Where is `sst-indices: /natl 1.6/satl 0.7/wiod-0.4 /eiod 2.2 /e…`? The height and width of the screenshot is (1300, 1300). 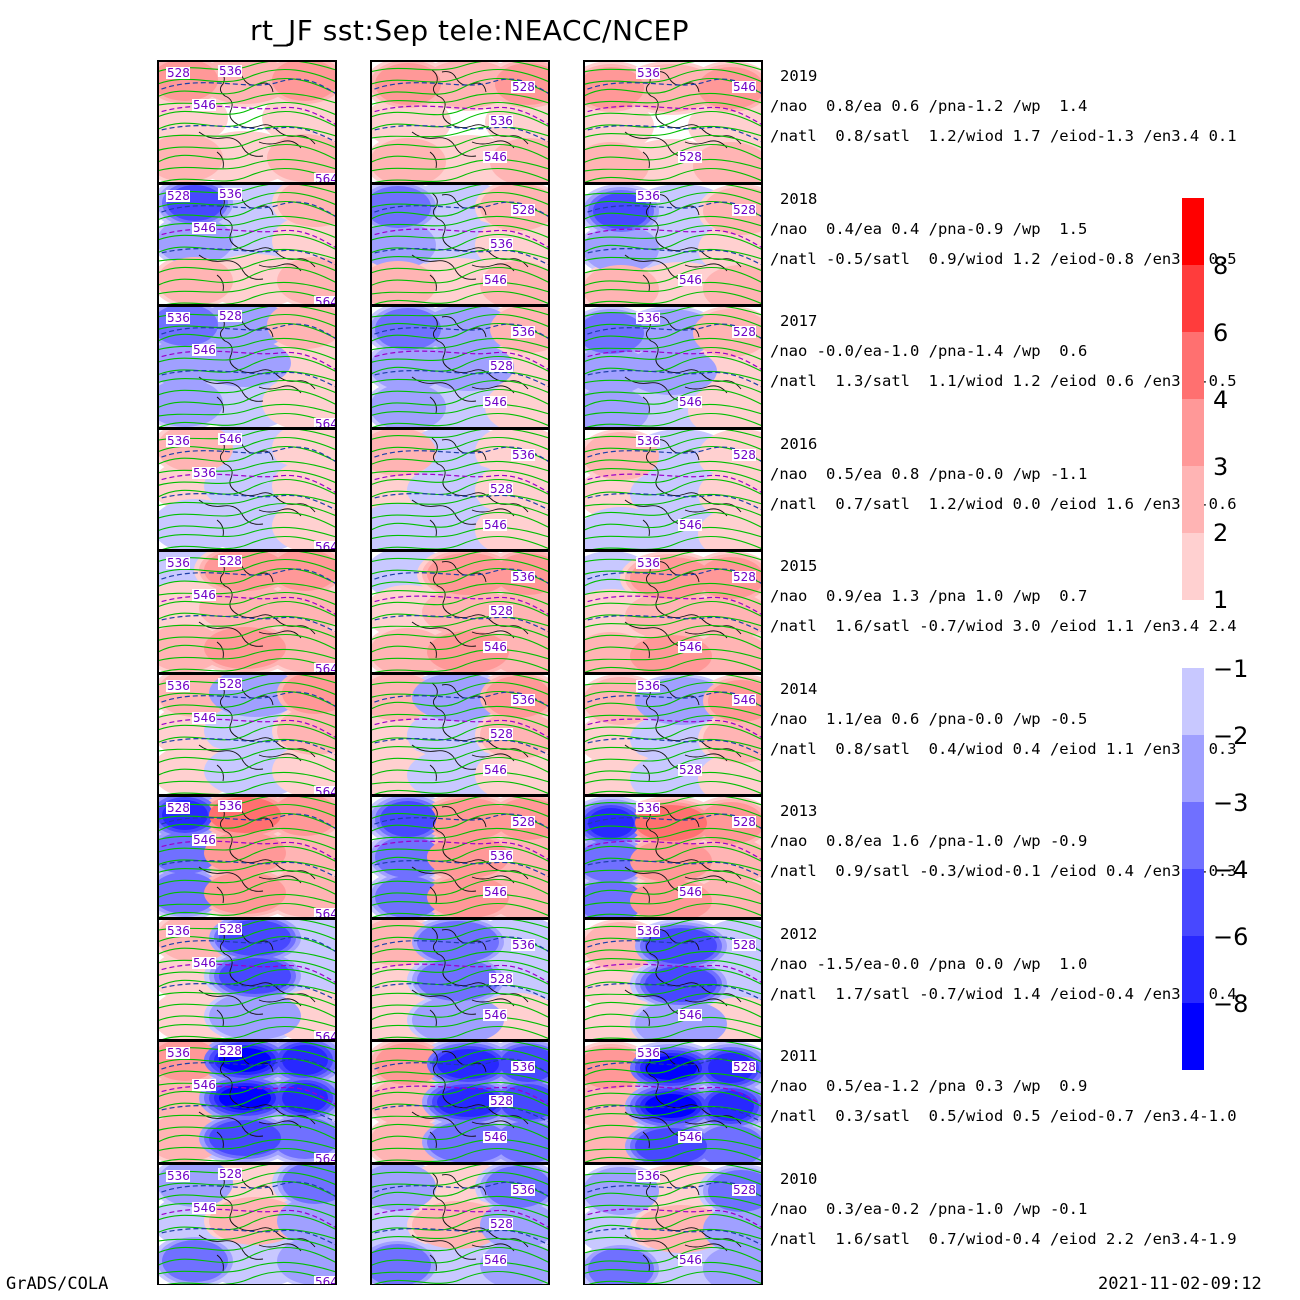
sst-indices: /natl 1.6/satl 0.7/wiod-0.4 /eiod 2.2 /e… is located at coordinates (1003, 1238).